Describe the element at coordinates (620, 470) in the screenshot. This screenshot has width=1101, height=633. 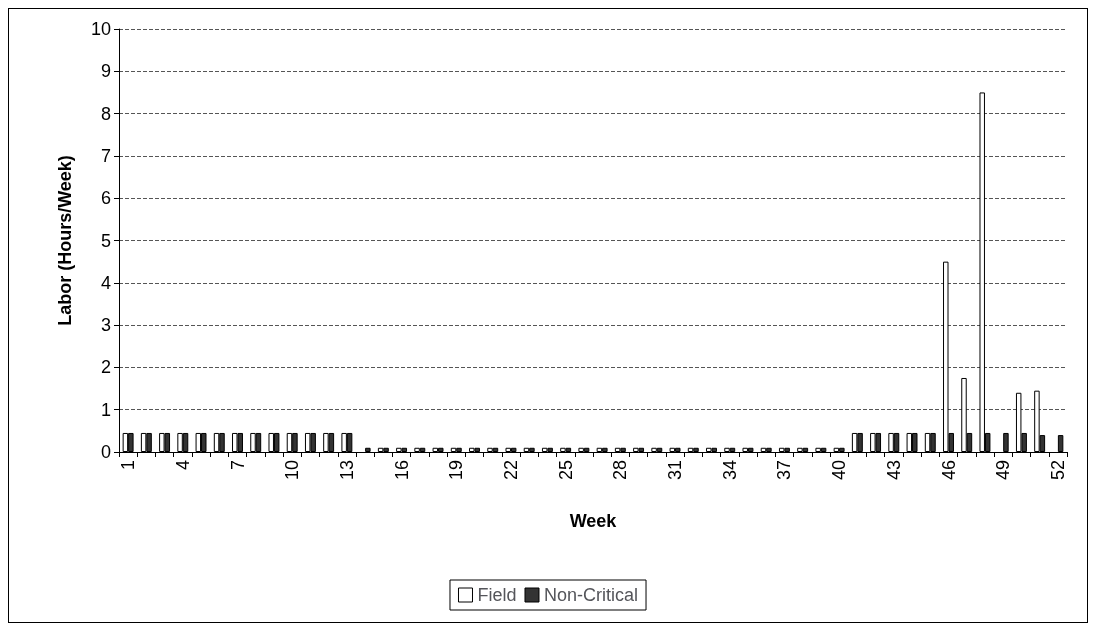
I see `x-tick-label: 28` at that location.